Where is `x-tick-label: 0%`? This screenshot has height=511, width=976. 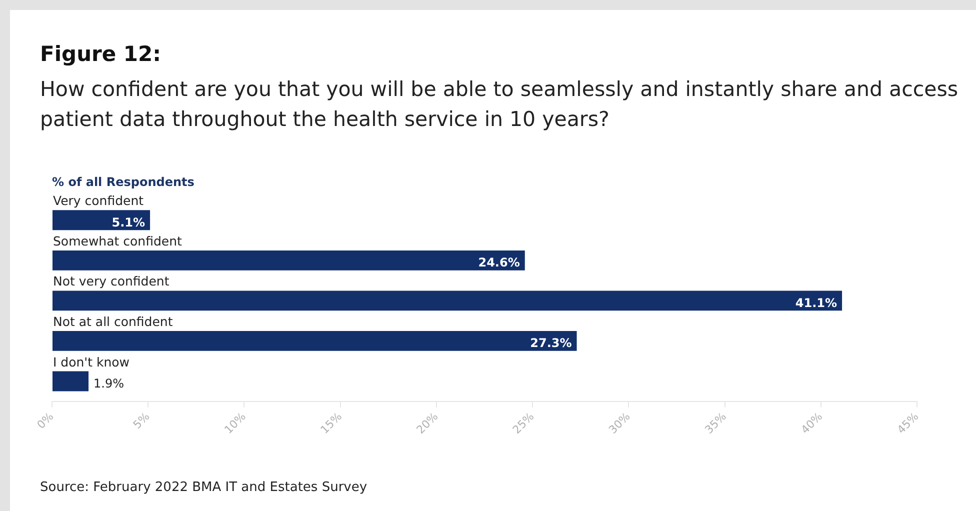
x-tick-label: 0% is located at coordinates (45, 421).